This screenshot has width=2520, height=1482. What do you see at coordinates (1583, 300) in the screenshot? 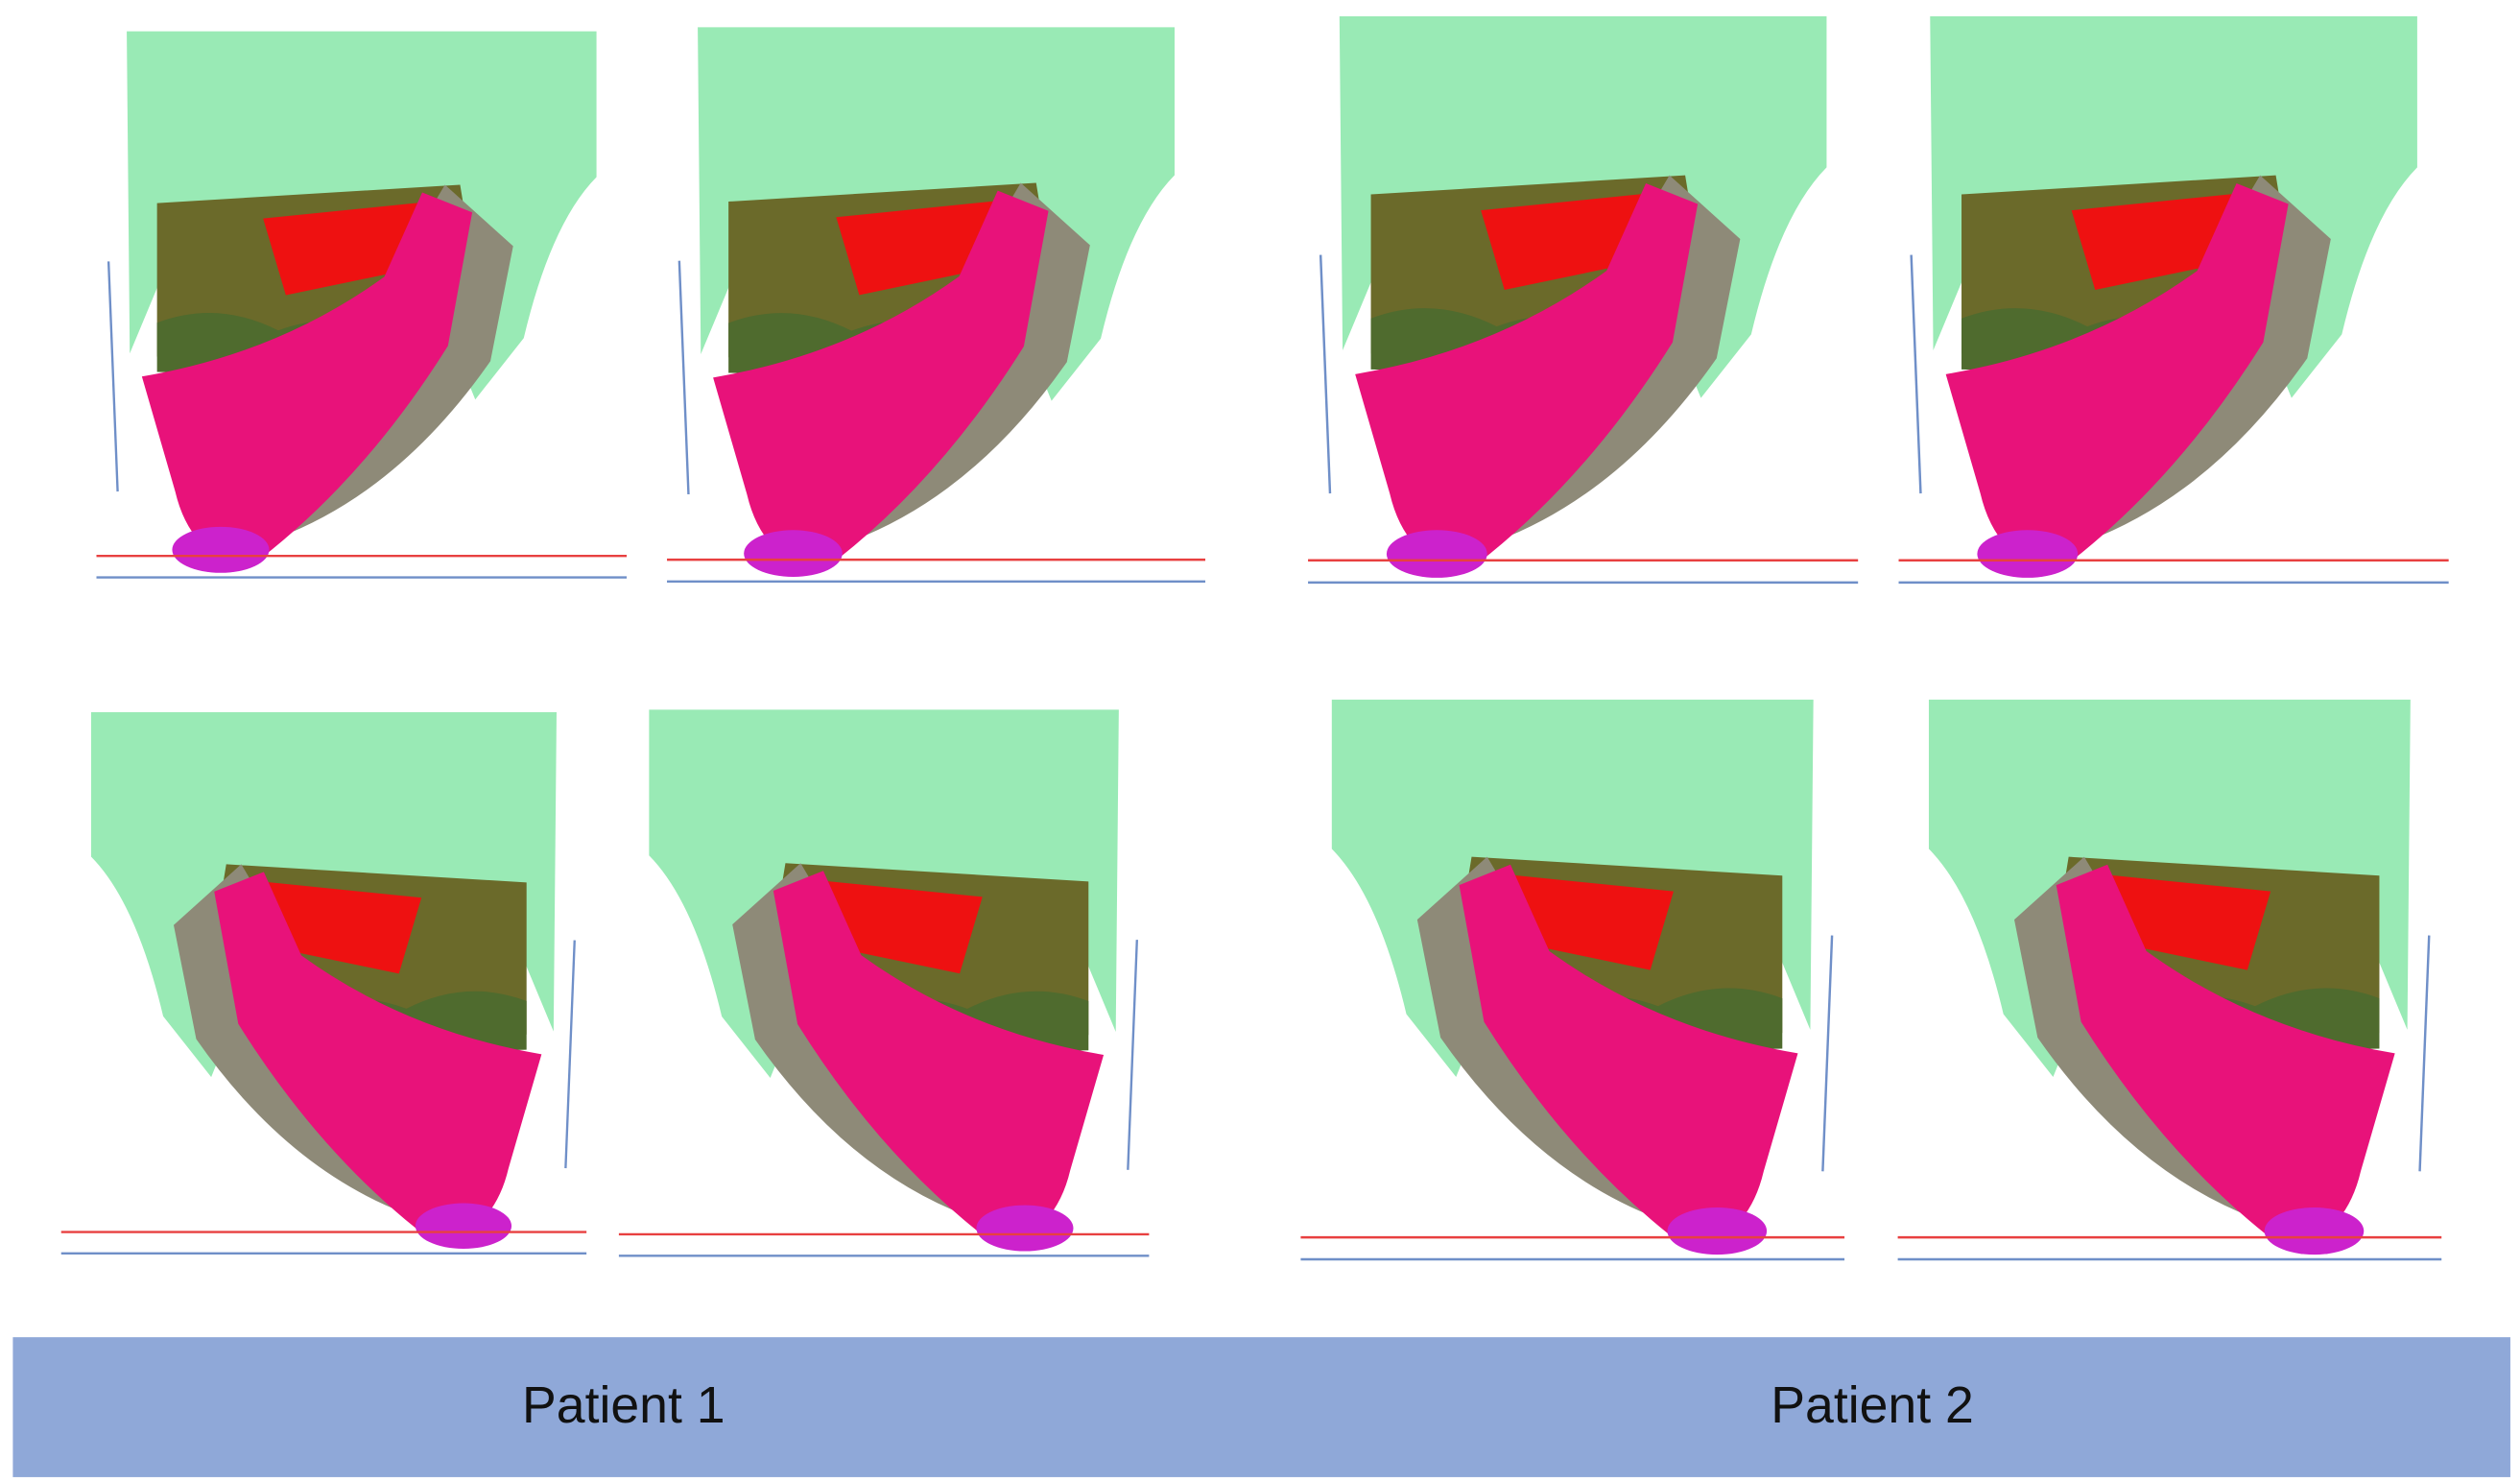
I see `render-p2-top-a` at bounding box center [1583, 300].